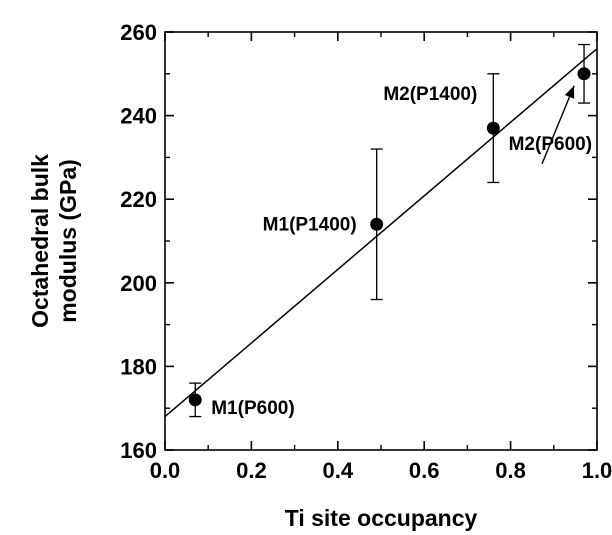 This screenshot has height=535, width=612. Describe the element at coordinates (68, 241) in the screenshot. I see `y-axis-title-line-2: modulus (GPa)` at that location.